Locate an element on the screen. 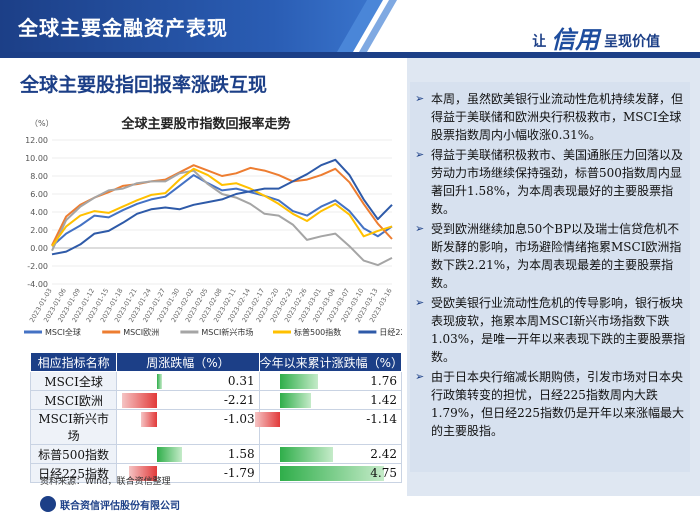 The image size is (700, 513). row-name: MSCI全球 is located at coordinates (73, 381).